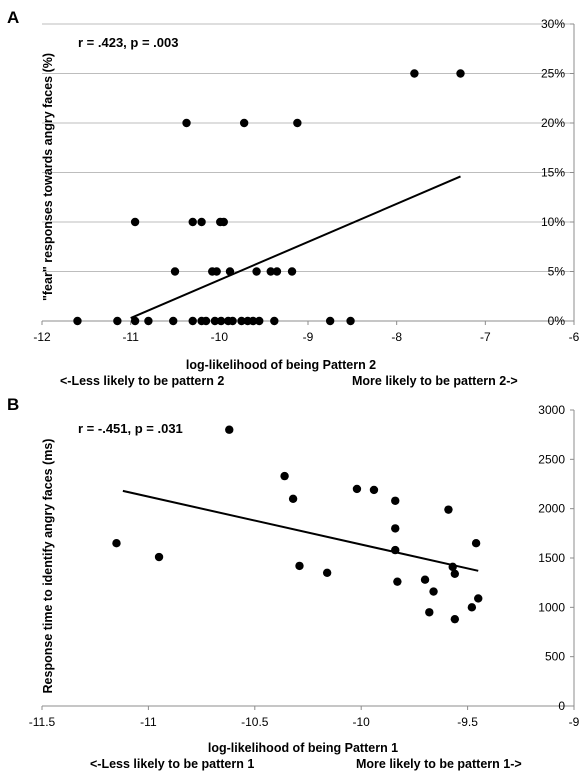 The height and width of the screenshot is (774, 581). I want to click on panel-b-stat-annotation: r = -.451, p = .031, so click(130, 428).